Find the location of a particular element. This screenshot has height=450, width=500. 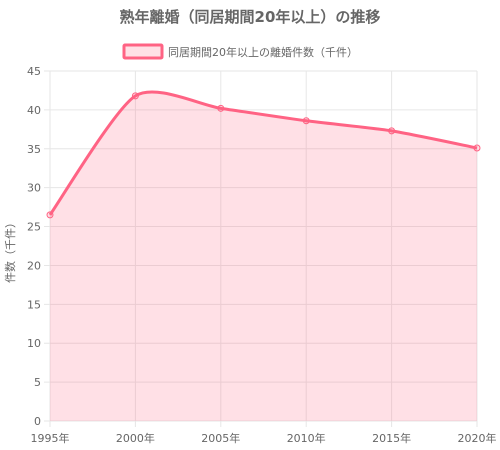

y-tick-label: 15 is located at coordinates (34, 304).